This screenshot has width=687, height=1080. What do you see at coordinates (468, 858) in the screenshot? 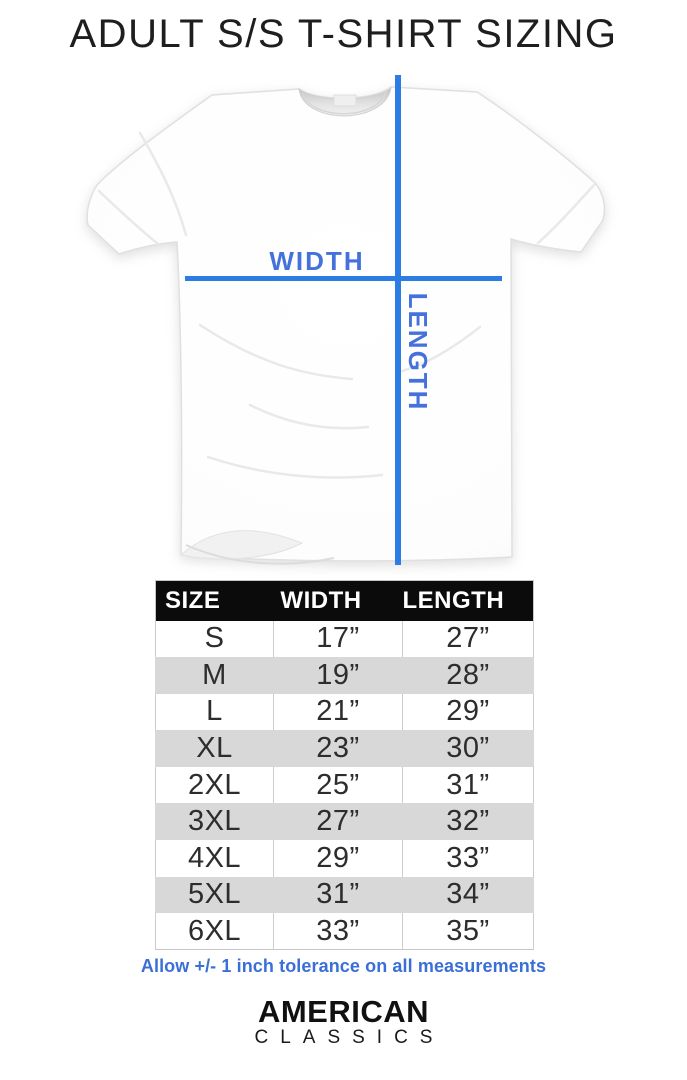
I see `length-cell: 33”` at bounding box center [468, 858].